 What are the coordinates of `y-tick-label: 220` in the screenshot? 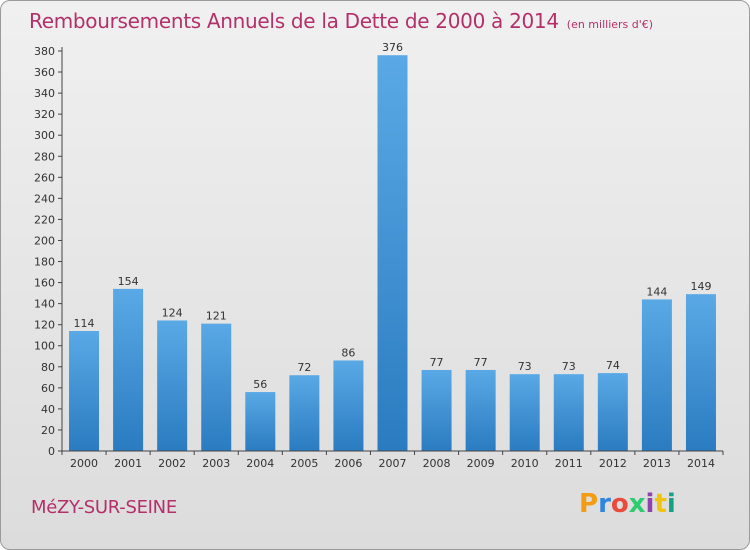 It's located at (44, 219).